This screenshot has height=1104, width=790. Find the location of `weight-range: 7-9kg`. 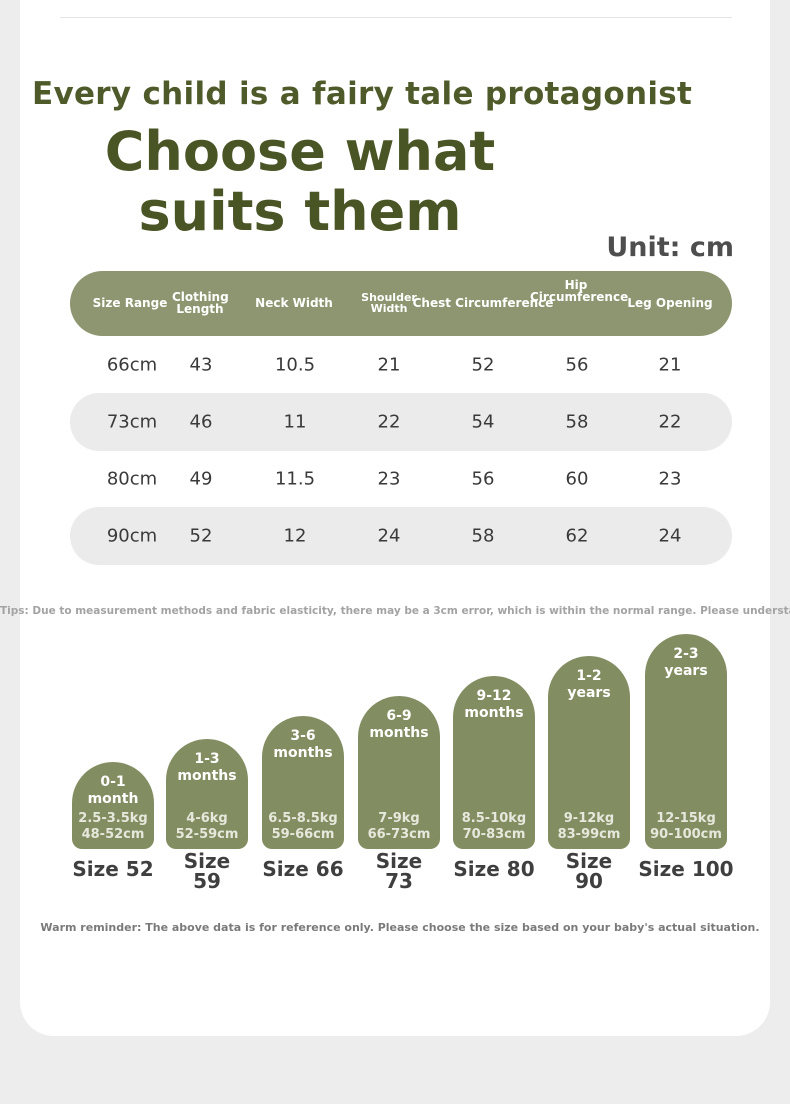

weight-range: 7-9kg is located at coordinates (399, 818).